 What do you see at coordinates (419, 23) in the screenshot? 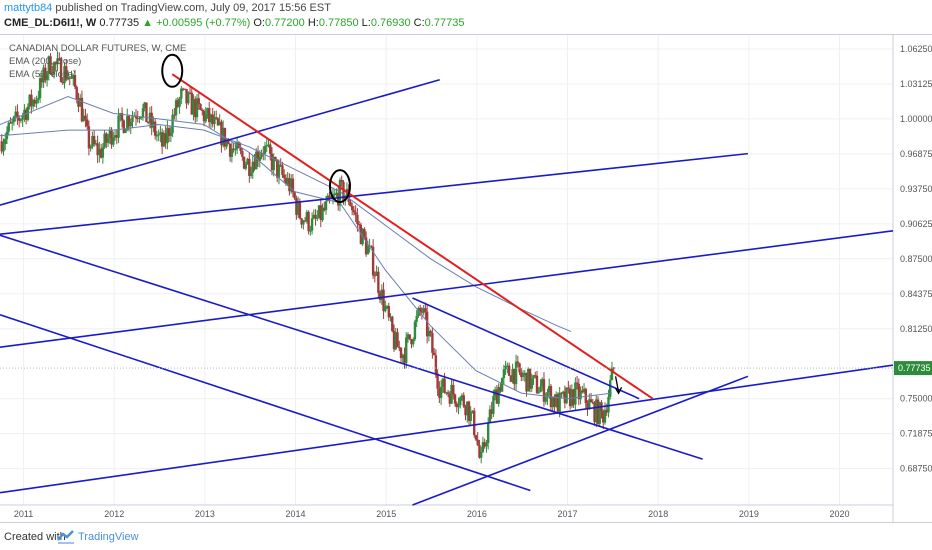
I see `close-label: C:` at bounding box center [419, 23].